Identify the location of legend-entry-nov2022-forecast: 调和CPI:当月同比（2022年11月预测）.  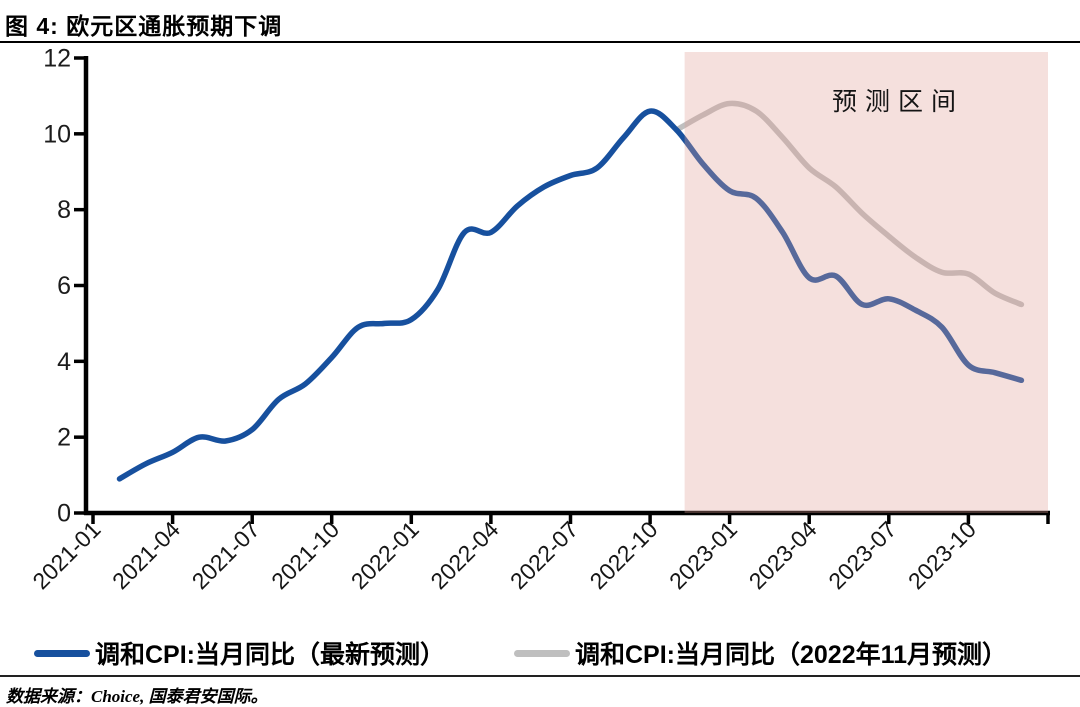
(760, 653).